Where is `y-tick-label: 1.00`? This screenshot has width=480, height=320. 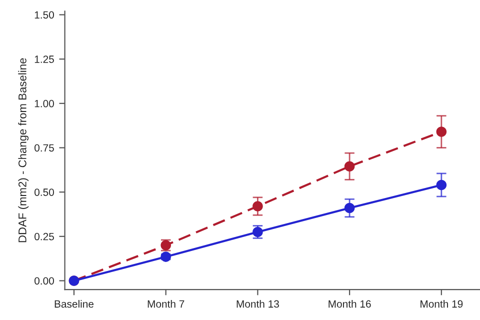
y-tick-label: 1.00 is located at coordinates (44, 104).